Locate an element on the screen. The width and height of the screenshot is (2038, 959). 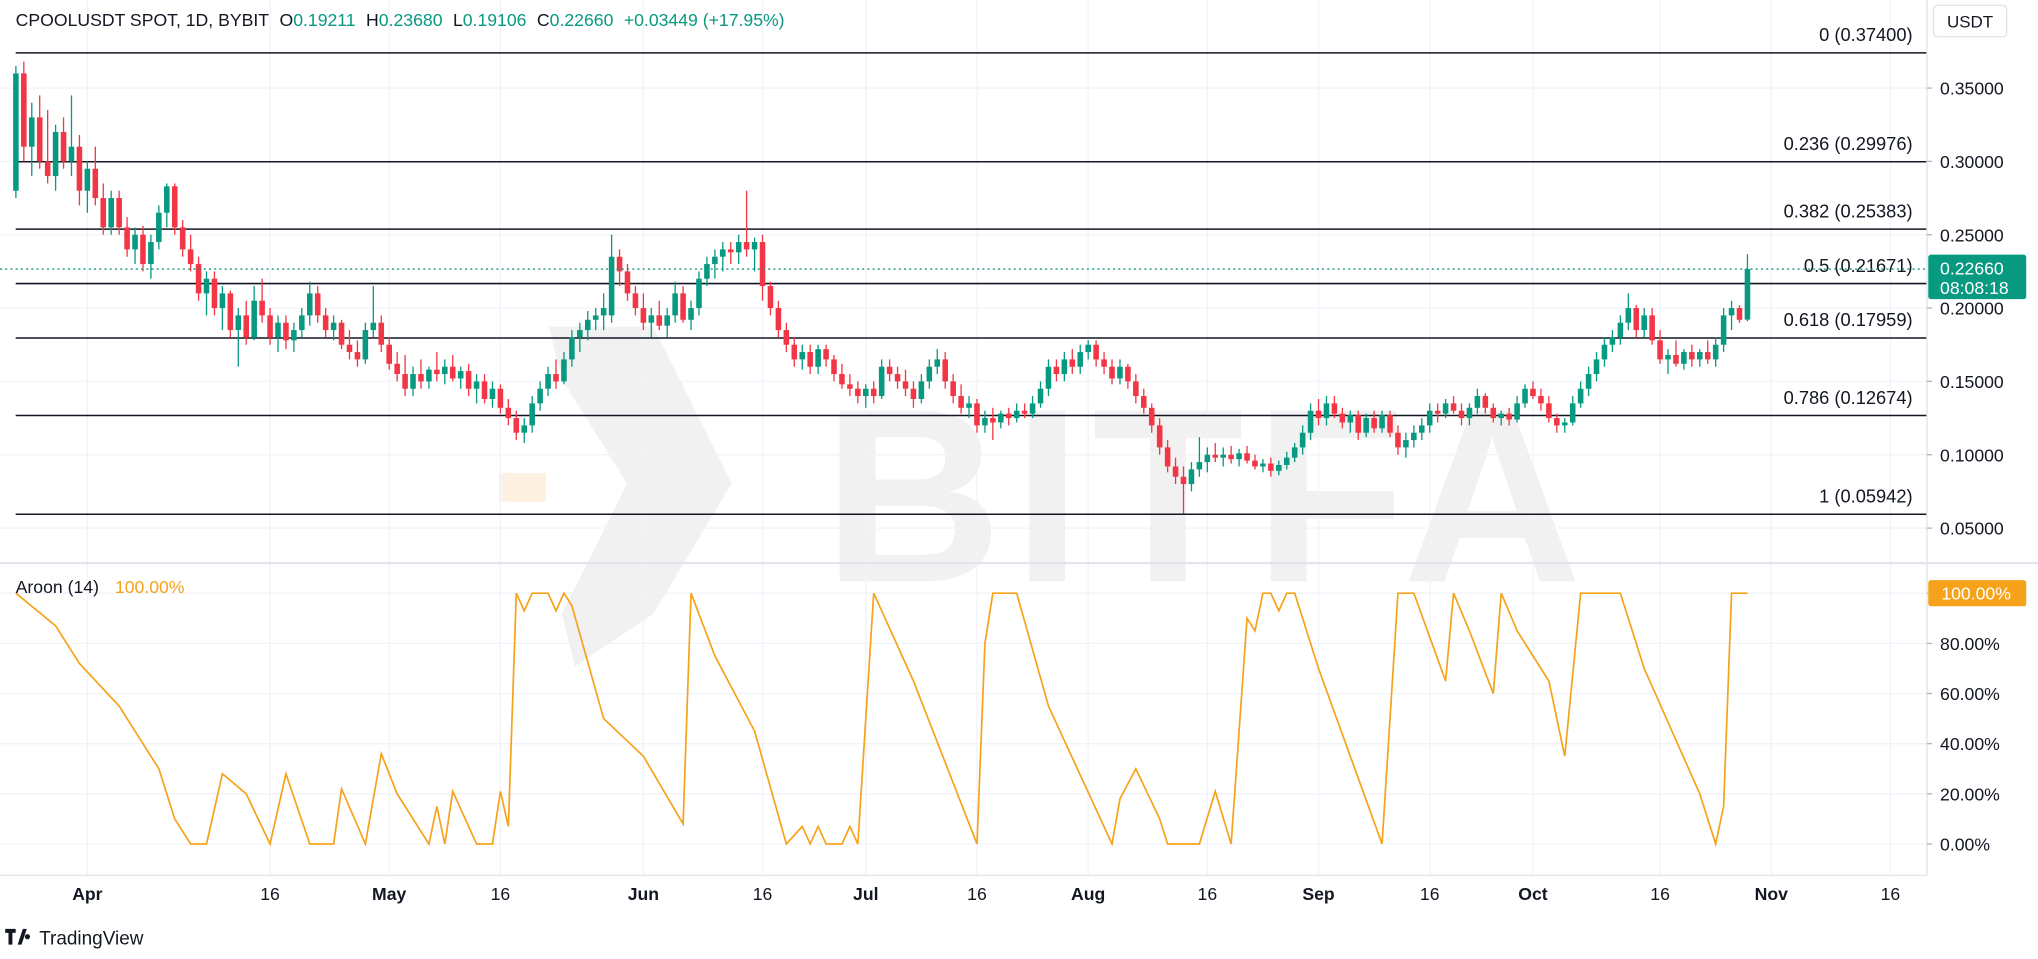
indicator-value-box is located at coordinates (1977, 593).